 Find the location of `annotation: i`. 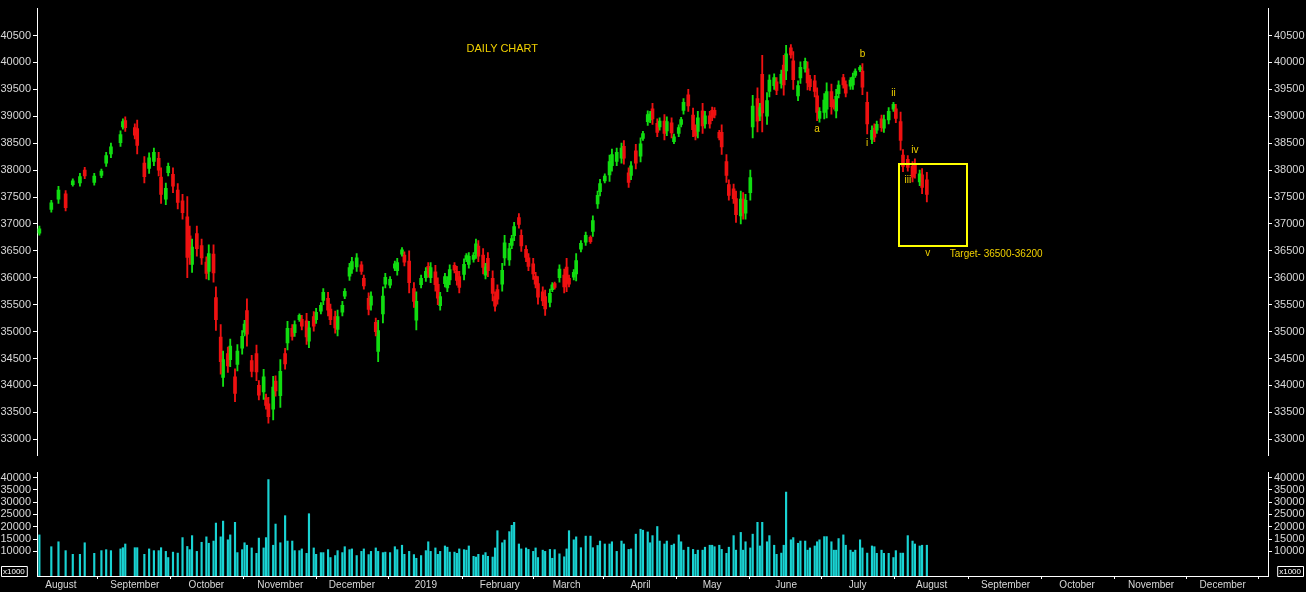

annotation: i is located at coordinates (867, 142).